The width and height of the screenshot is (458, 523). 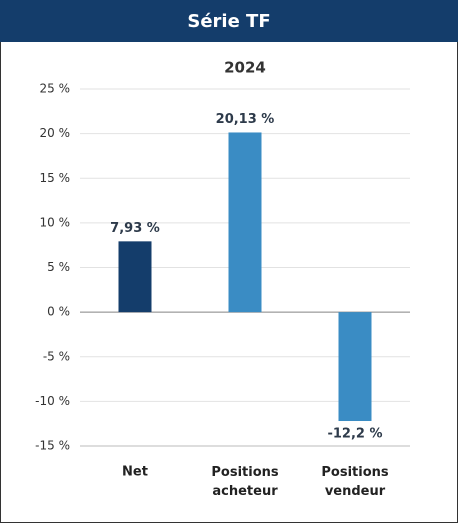 I want to click on y-tick-label: 20 %, so click(x=55, y=133).